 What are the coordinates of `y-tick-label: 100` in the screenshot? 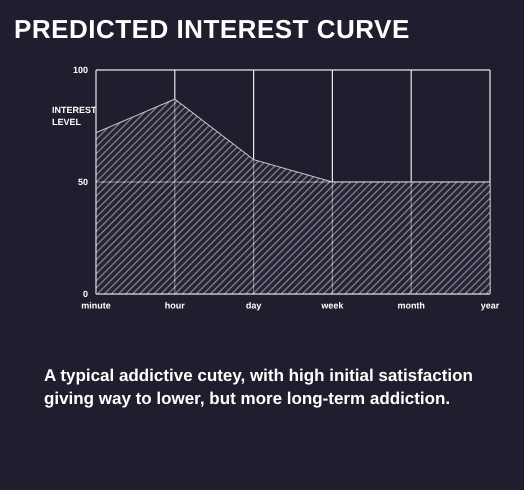 It's located at (80, 70).